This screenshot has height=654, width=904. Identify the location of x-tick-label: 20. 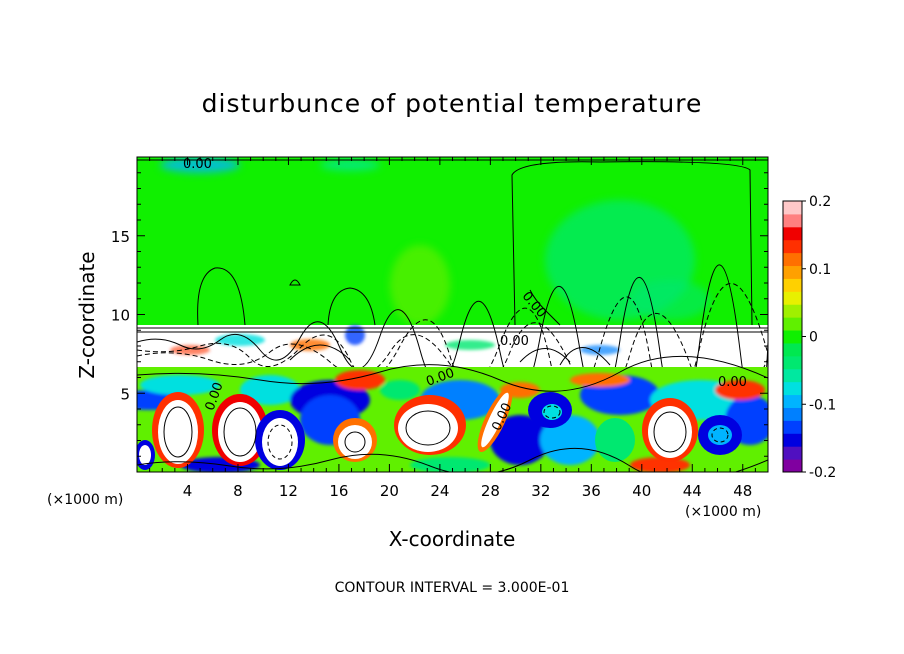
(389, 491).